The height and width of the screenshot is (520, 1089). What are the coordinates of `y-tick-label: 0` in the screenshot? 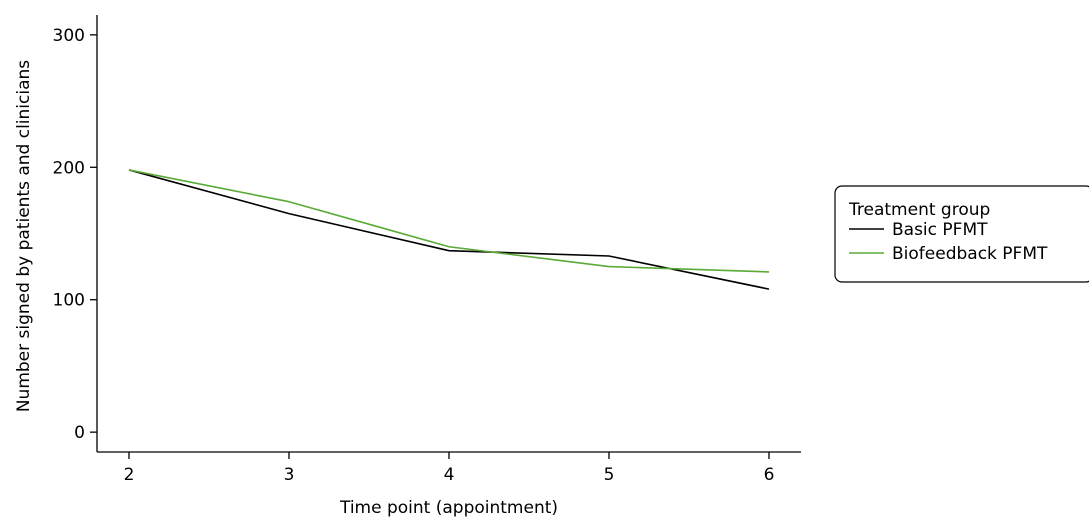 It's located at (79, 433).